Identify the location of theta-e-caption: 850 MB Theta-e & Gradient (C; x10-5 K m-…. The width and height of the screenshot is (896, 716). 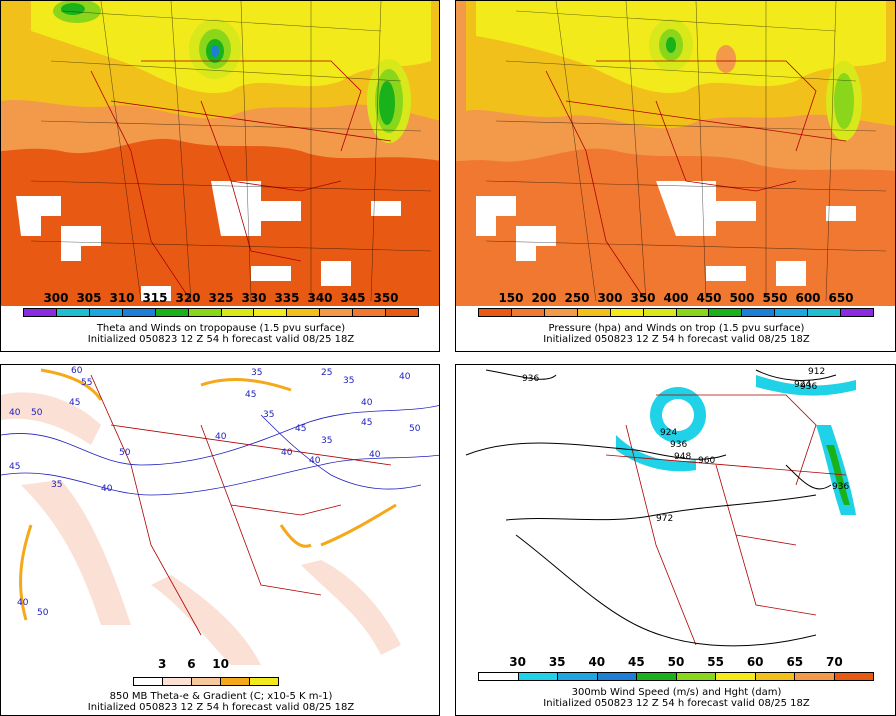
(220, 702).